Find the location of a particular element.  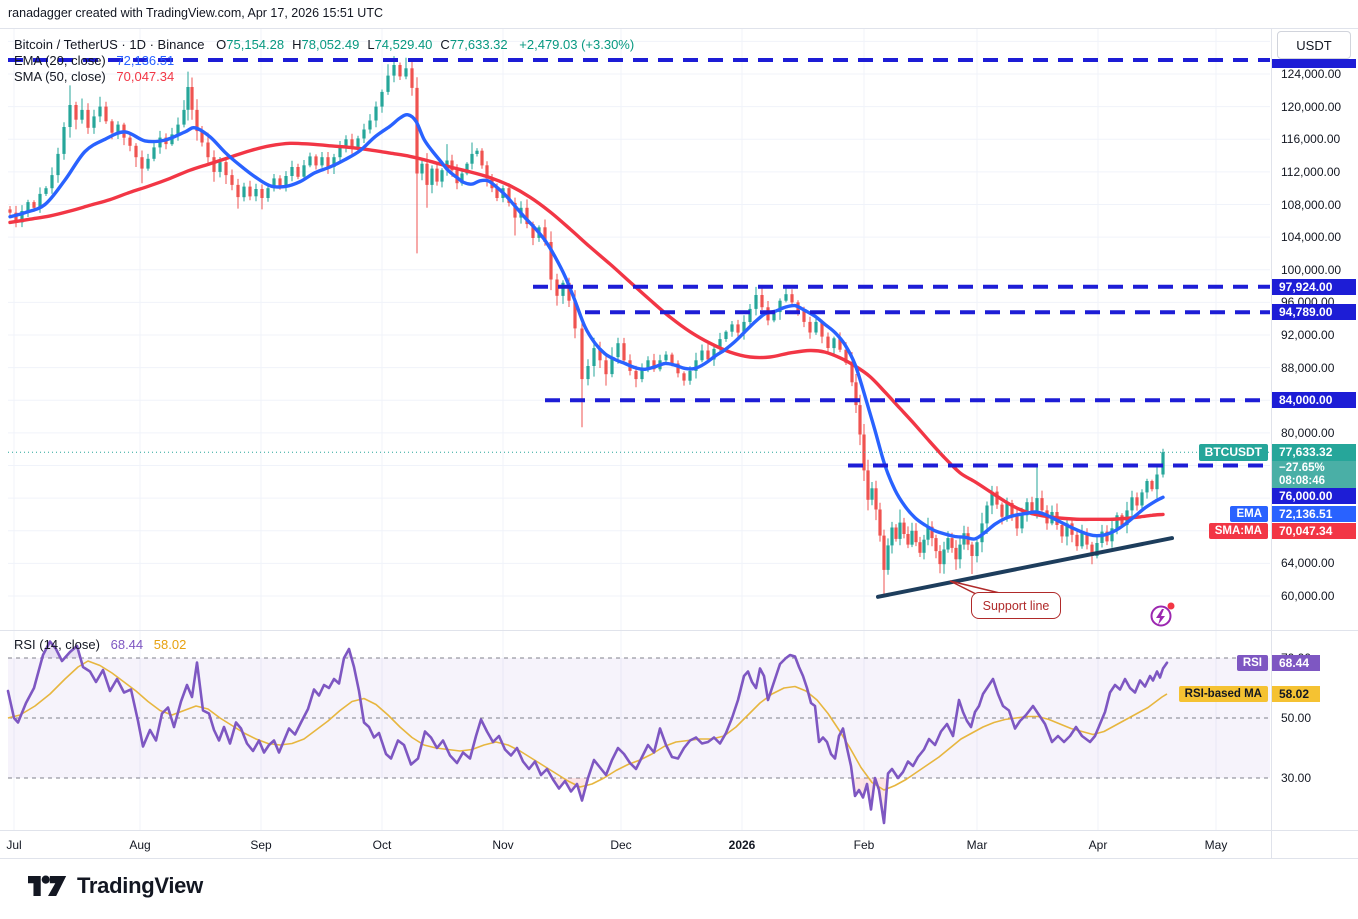

price-tick: 120,000.00 is located at coordinates (1311, 107).